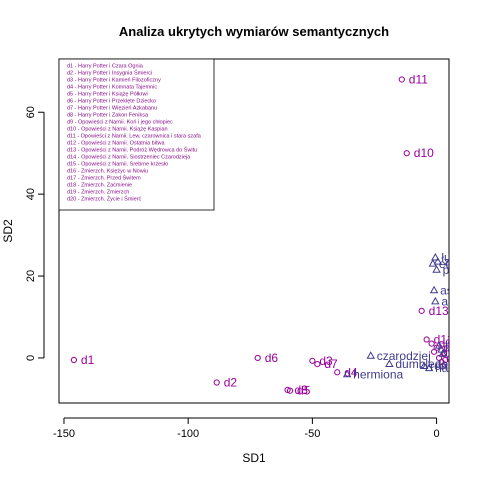 The width and height of the screenshot is (480, 480). I want to click on term-label: bella, so click(458, 346).